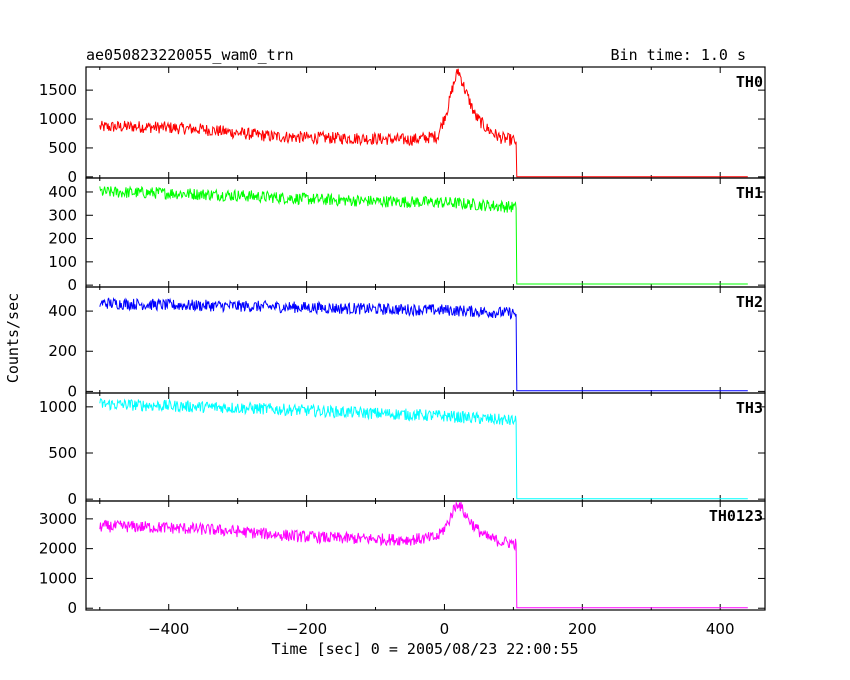  What do you see at coordinates (678, 55) in the screenshot?
I see `bin-time-label: Bin time: 1.0 s` at bounding box center [678, 55].